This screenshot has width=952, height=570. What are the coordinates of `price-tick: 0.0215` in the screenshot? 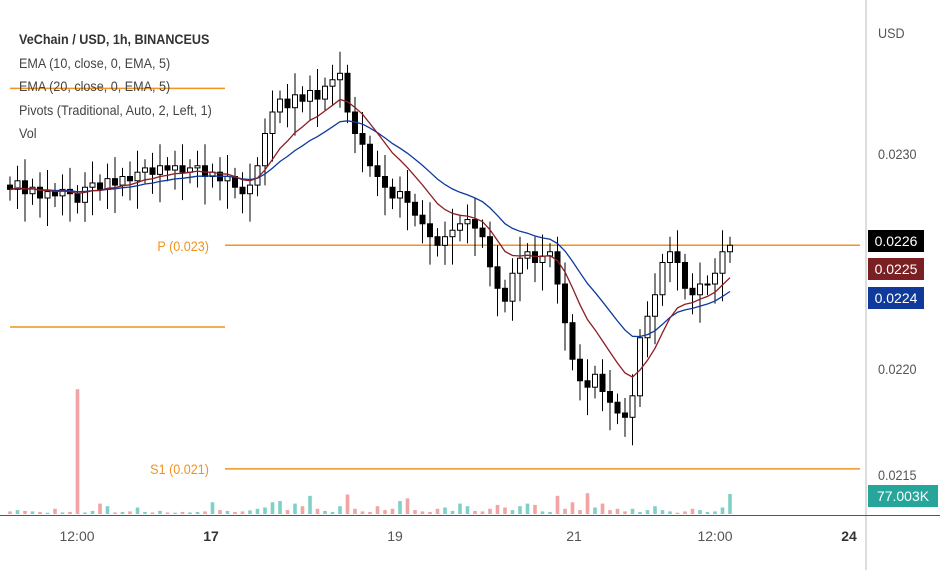 It's located at (897, 475).